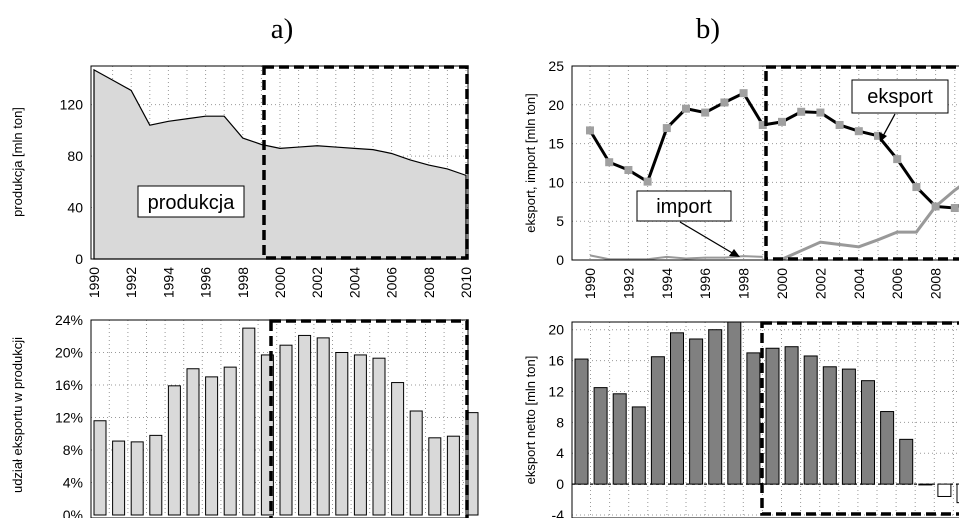  What do you see at coordinates (69, 385) in the screenshot?
I see `y-tick-label: 16%` at bounding box center [69, 385].